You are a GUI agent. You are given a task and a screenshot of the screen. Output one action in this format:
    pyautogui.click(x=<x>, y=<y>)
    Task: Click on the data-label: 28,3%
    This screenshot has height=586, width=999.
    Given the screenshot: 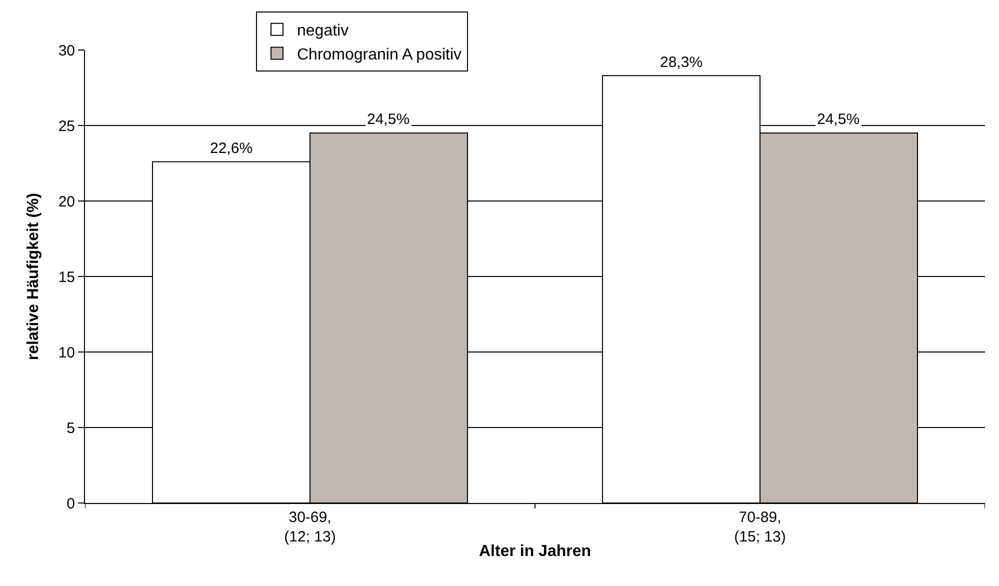 What is the action you would take?
    pyautogui.click(x=681, y=62)
    